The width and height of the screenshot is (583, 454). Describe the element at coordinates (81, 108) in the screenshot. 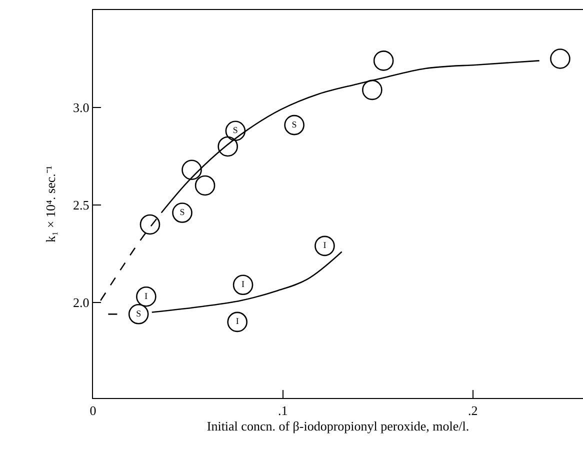

I see `y-tick-label: 3.0` at that location.